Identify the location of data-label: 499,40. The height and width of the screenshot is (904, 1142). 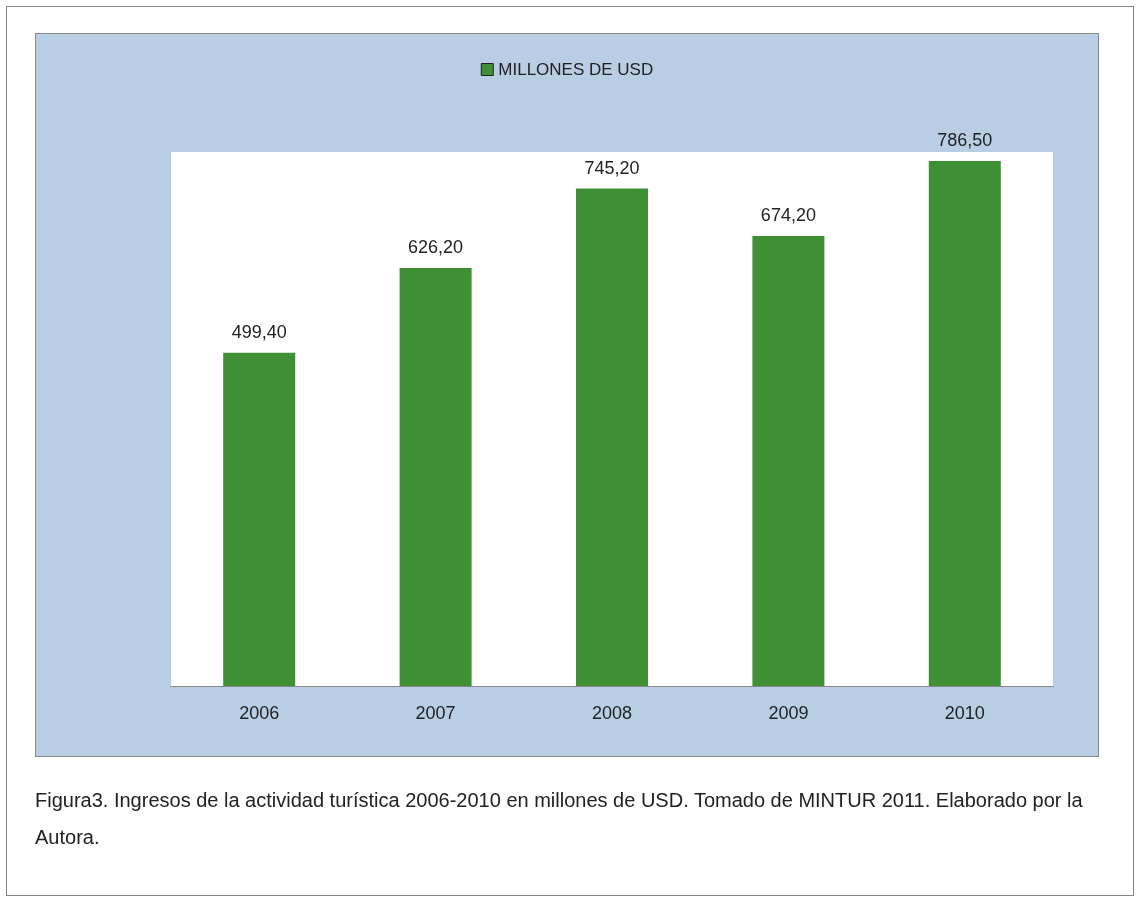
(259, 331).